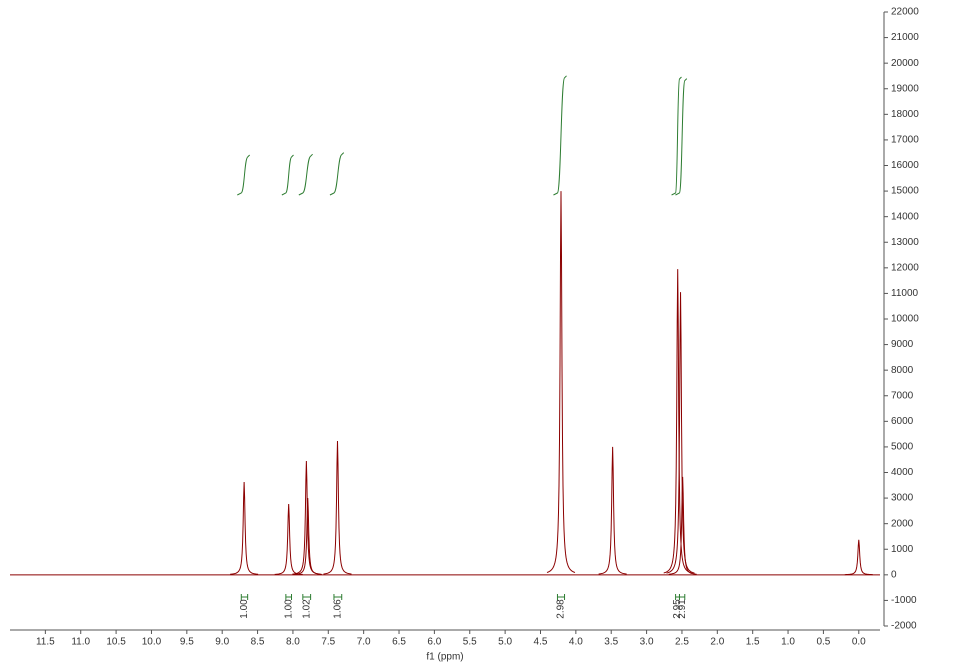  What do you see at coordinates (337, 609) in the screenshot?
I see `integral-label: 1.06` at bounding box center [337, 609].